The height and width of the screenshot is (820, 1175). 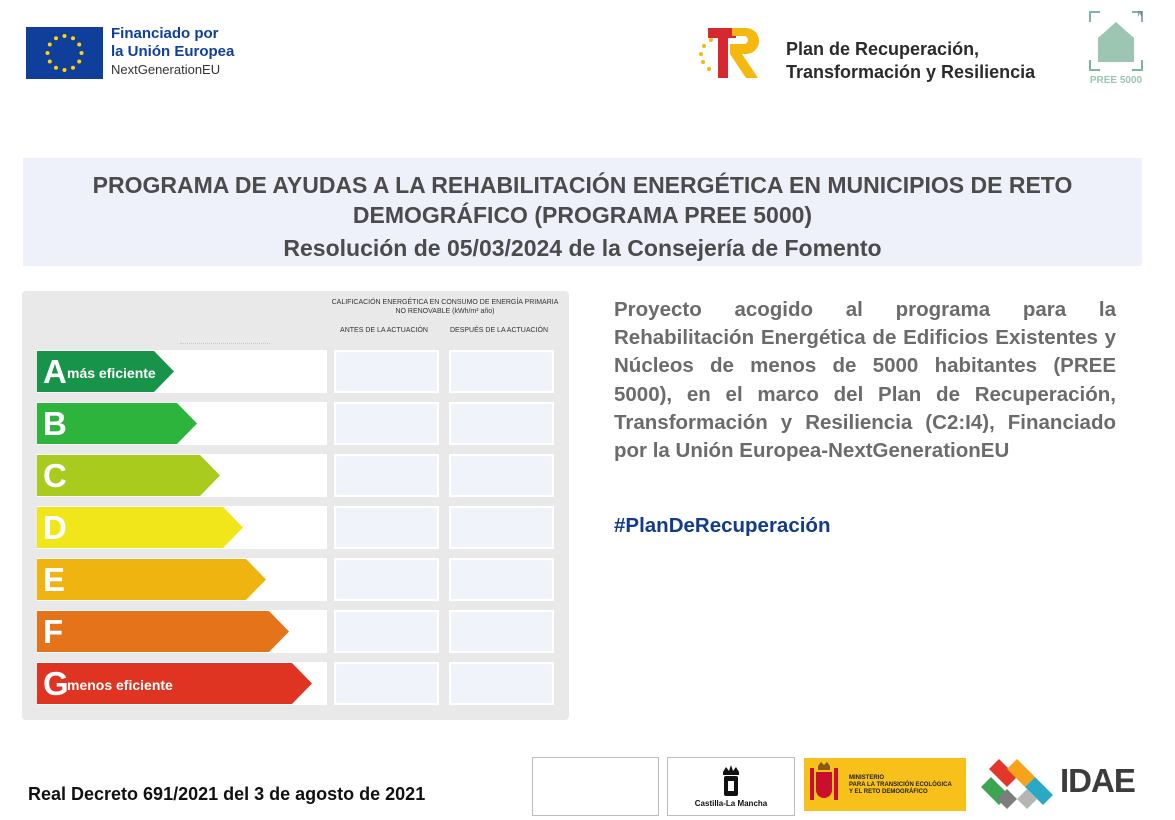 What do you see at coordinates (165, 33) in the screenshot?
I see `eu-line1: Financiado por` at bounding box center [165, 33].